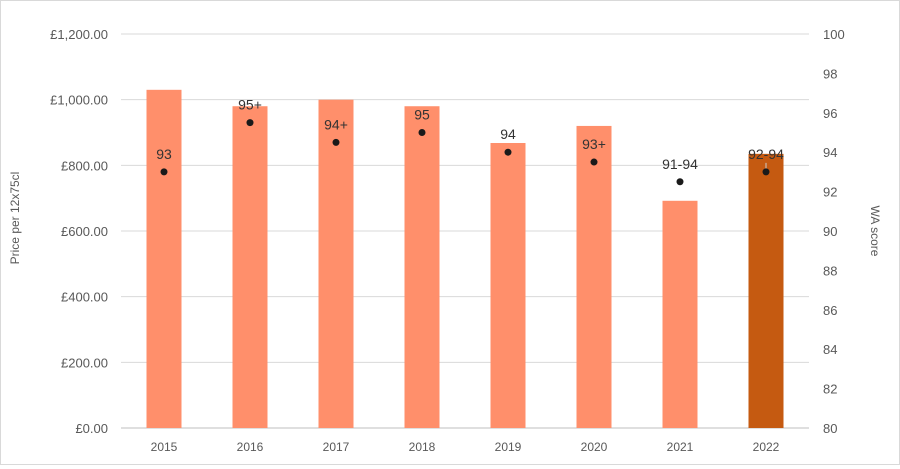 This screenshot has height=469, width=900. What do you see at coordinates (508, 447) in the screenshot?
I see `x-tick-label: 2019` at bounding box center [508, 447].